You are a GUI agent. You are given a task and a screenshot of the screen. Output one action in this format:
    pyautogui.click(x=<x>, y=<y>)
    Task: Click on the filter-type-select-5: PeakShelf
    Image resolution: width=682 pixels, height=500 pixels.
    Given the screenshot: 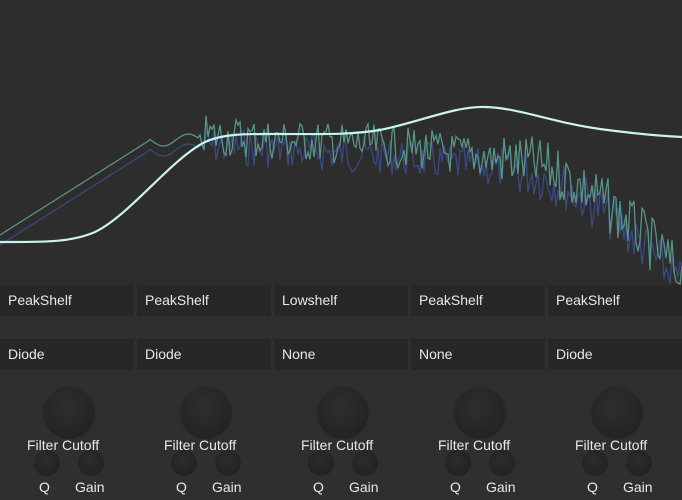 What is the action you would take?
    pyautogui.click(x=615, y=300)
    